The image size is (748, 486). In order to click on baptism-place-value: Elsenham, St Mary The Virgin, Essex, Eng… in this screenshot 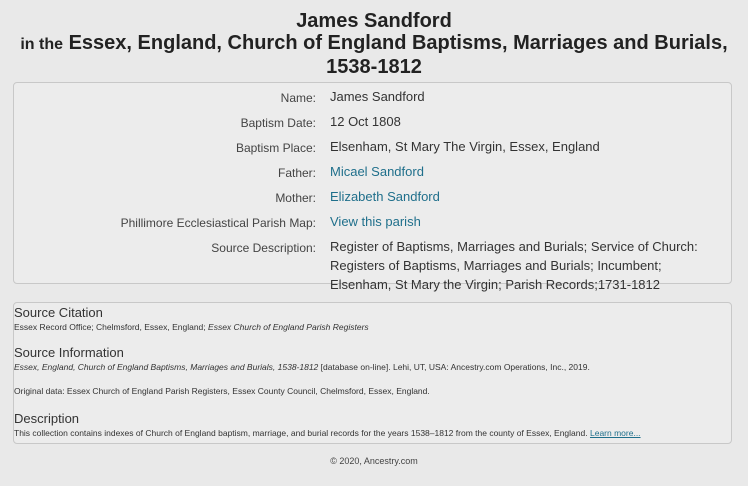, I will do `click(465, 146)`.